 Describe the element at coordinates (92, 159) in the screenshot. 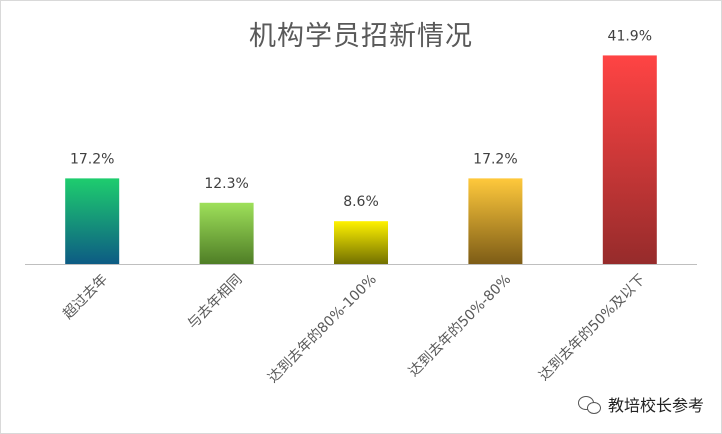

I see `data-label-1: 17.2%` at that location.